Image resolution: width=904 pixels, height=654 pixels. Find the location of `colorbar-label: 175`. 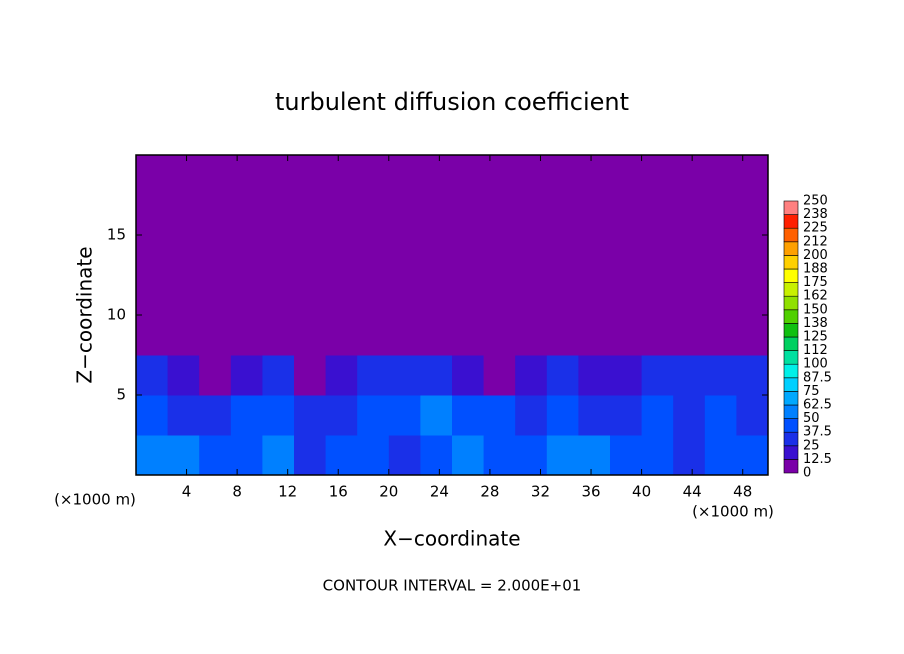

colorbar-label: 175 is located at coordinates (815, 282).